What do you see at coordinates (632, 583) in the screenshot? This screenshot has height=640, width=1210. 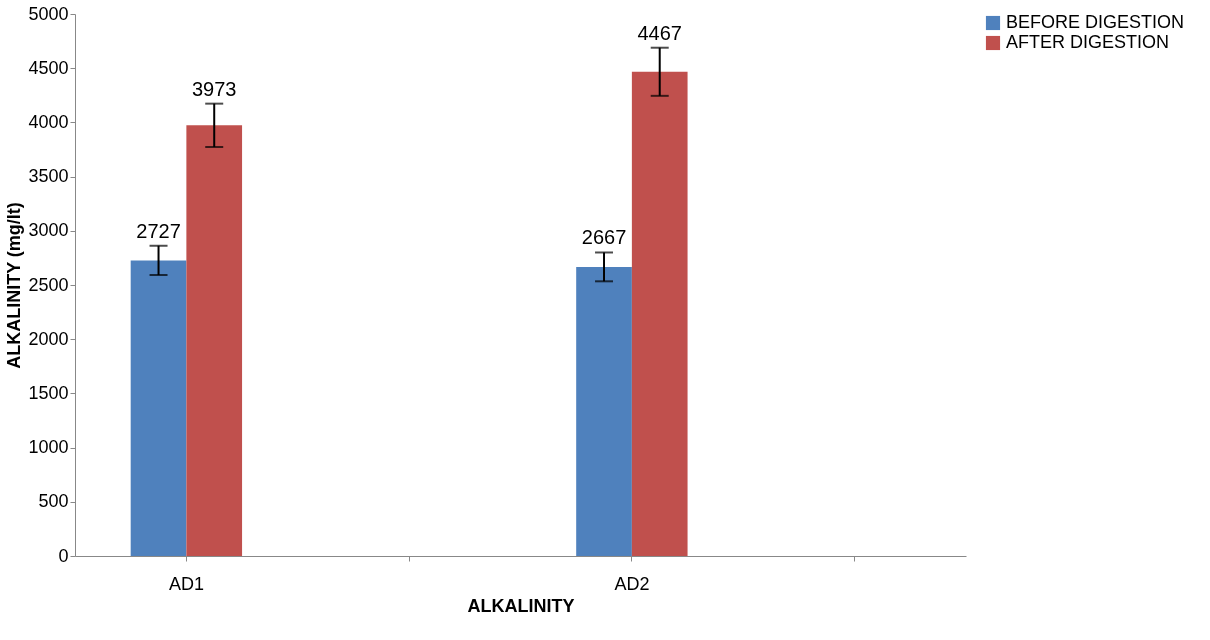 I see `x-tick-label: AD2` at bounding box center [632, 583].